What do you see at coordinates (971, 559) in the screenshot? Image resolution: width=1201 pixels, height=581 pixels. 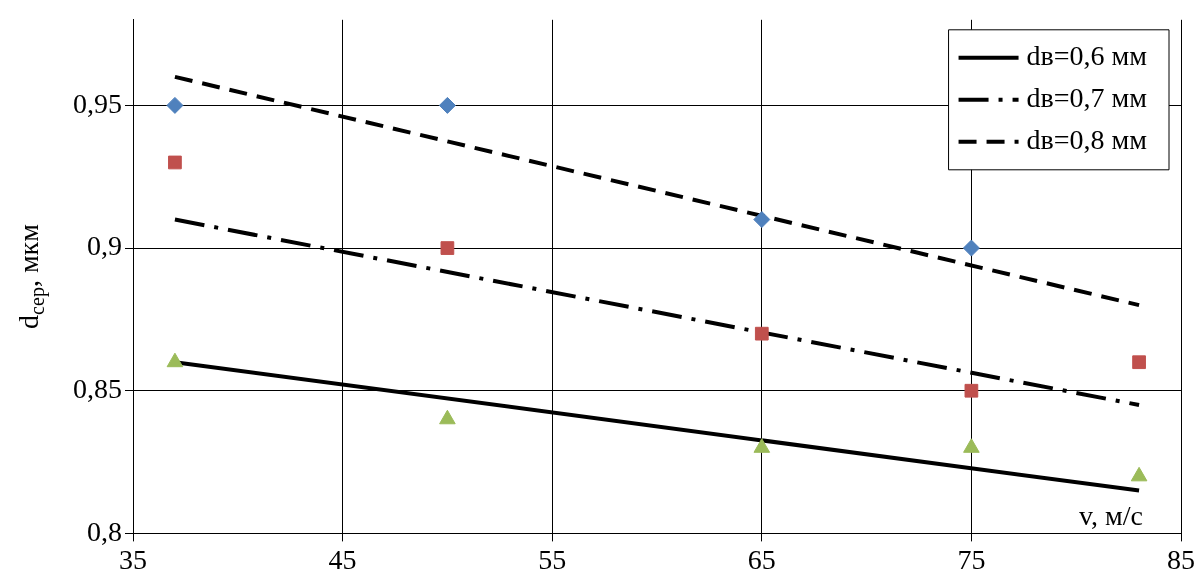 I see `x-tick-label: 75` at bounding box center [971, 559].